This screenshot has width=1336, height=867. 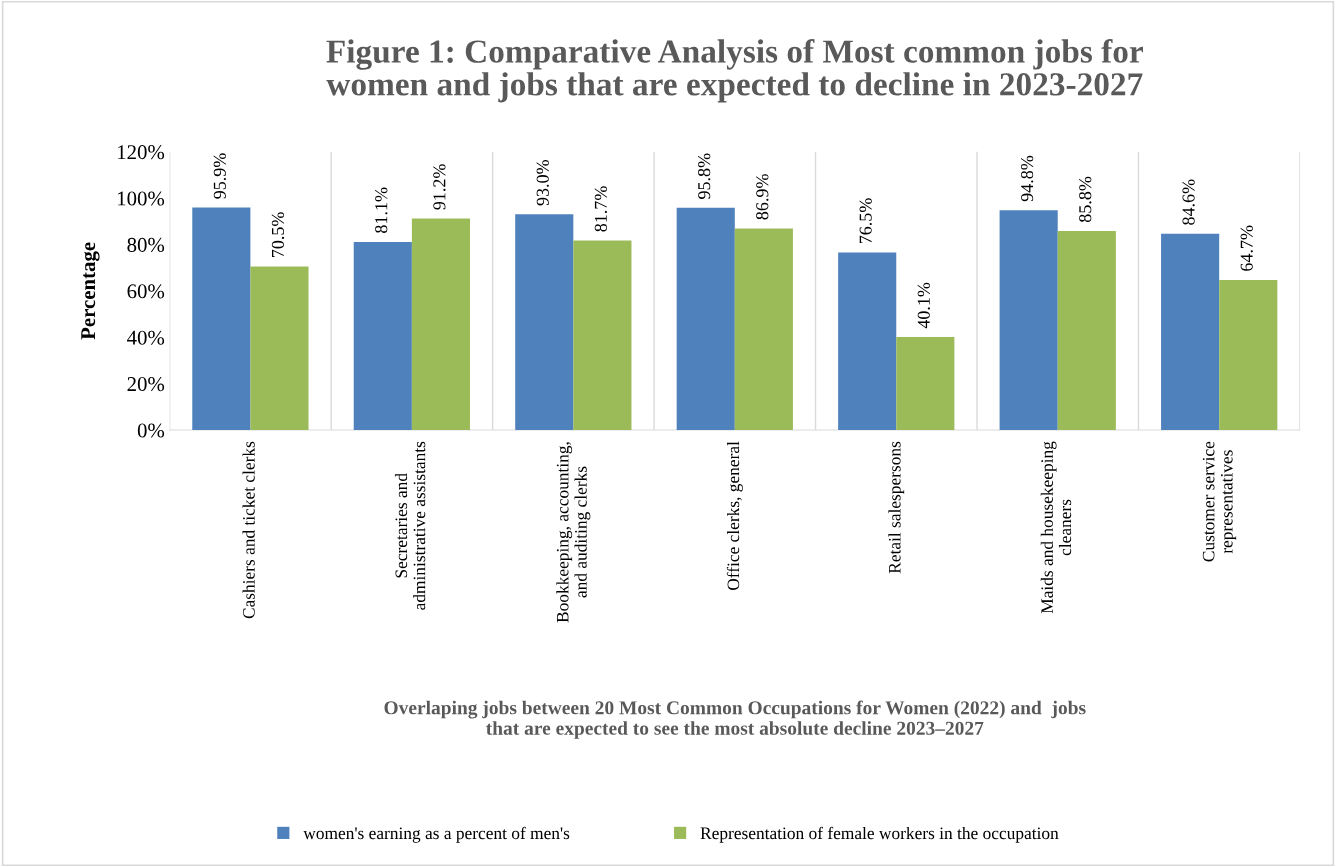 What do you see at coordinates (146, 291) in the screenshot?
I see `y-tick-label: 60%` at bounding box center [146, 291].